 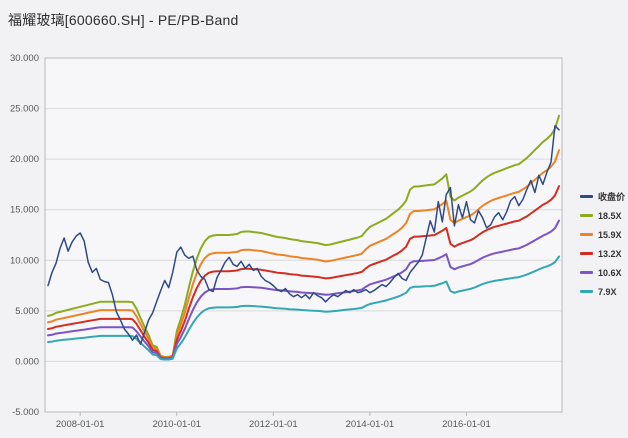 I want to click on x-axis-label: 2012-01-01, so click(x=273, y=424).